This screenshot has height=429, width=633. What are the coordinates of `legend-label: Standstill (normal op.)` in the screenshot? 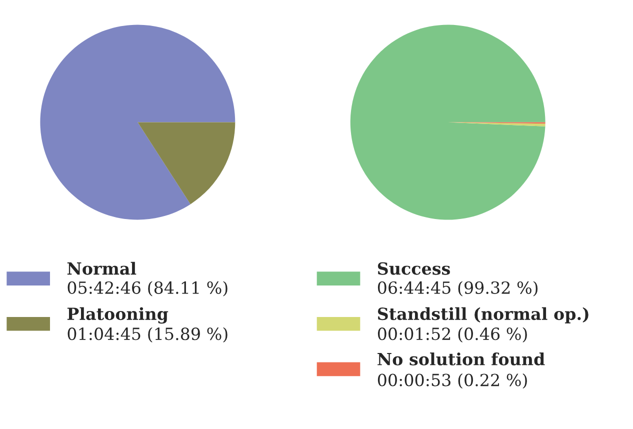 It's located at (483, 315).